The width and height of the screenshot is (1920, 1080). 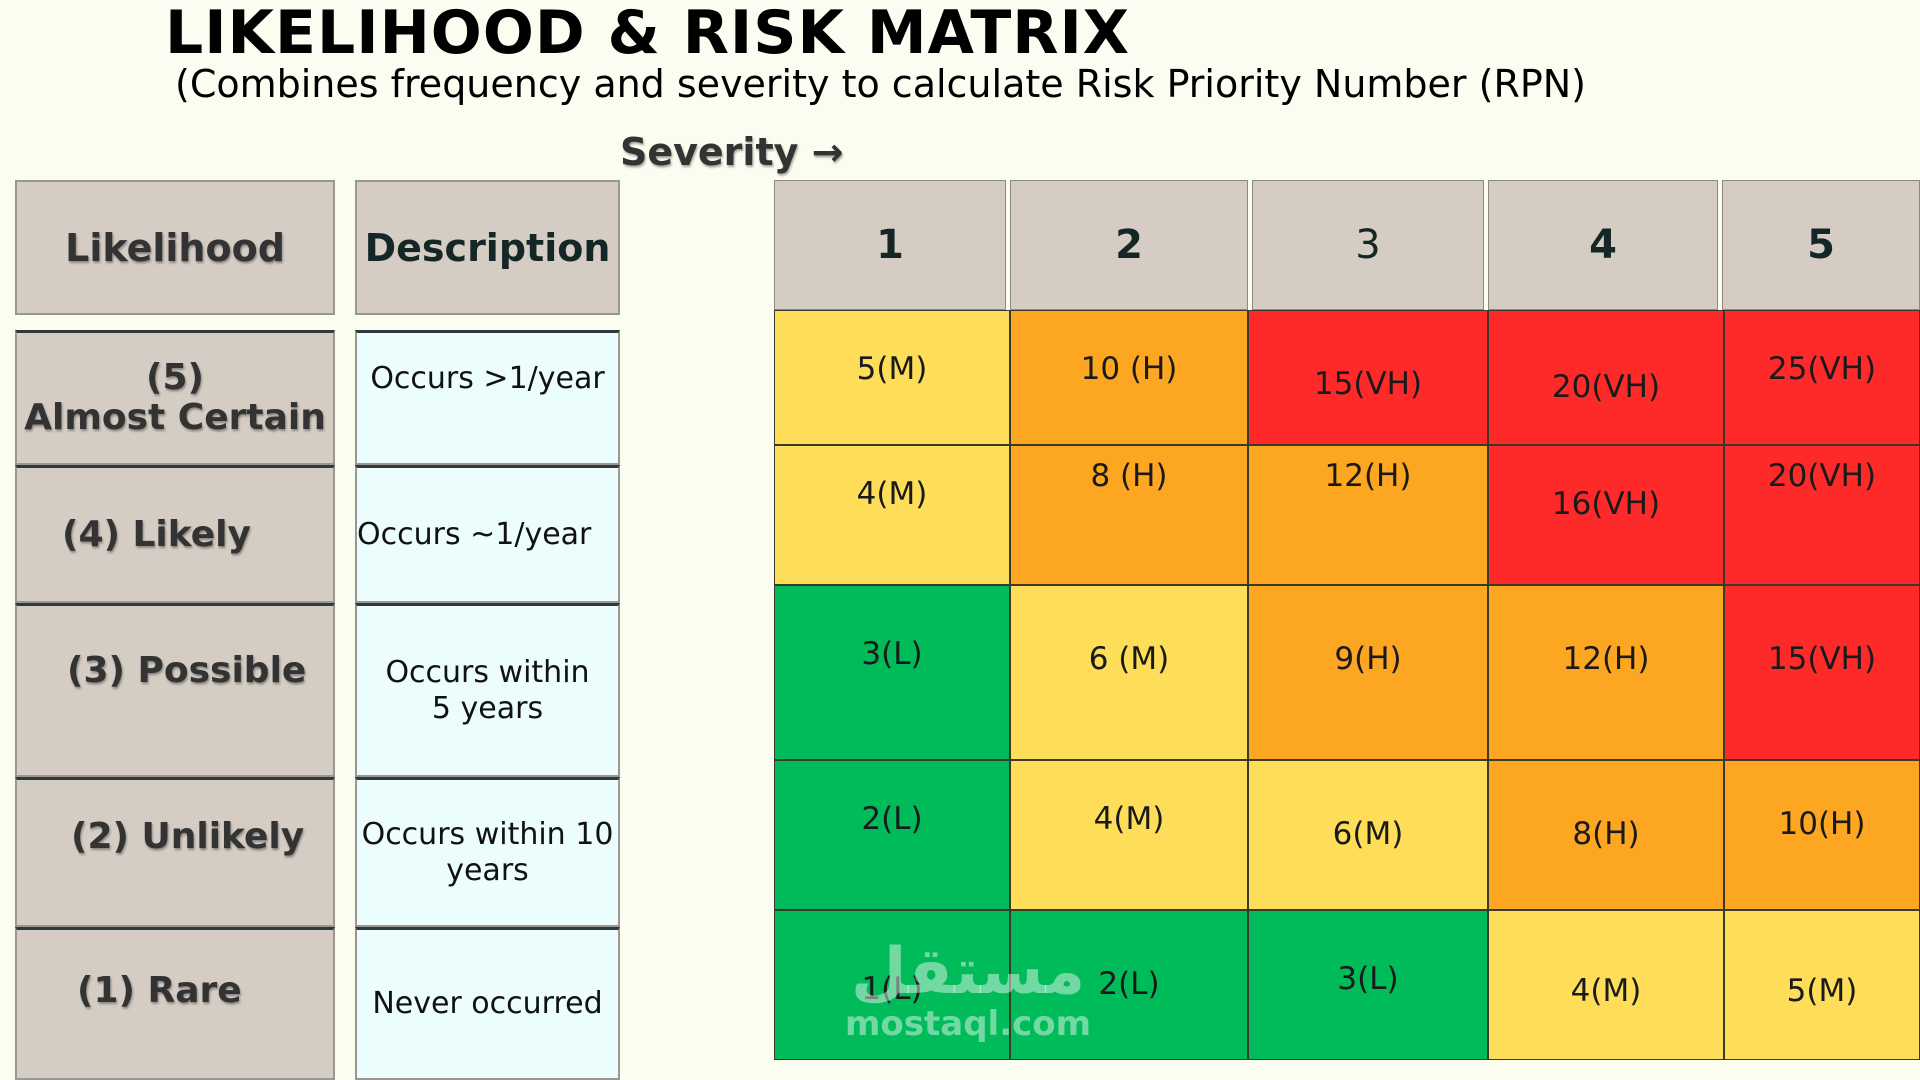 I want to click on severity-header-5: 5, so click(x=1821, y=245).